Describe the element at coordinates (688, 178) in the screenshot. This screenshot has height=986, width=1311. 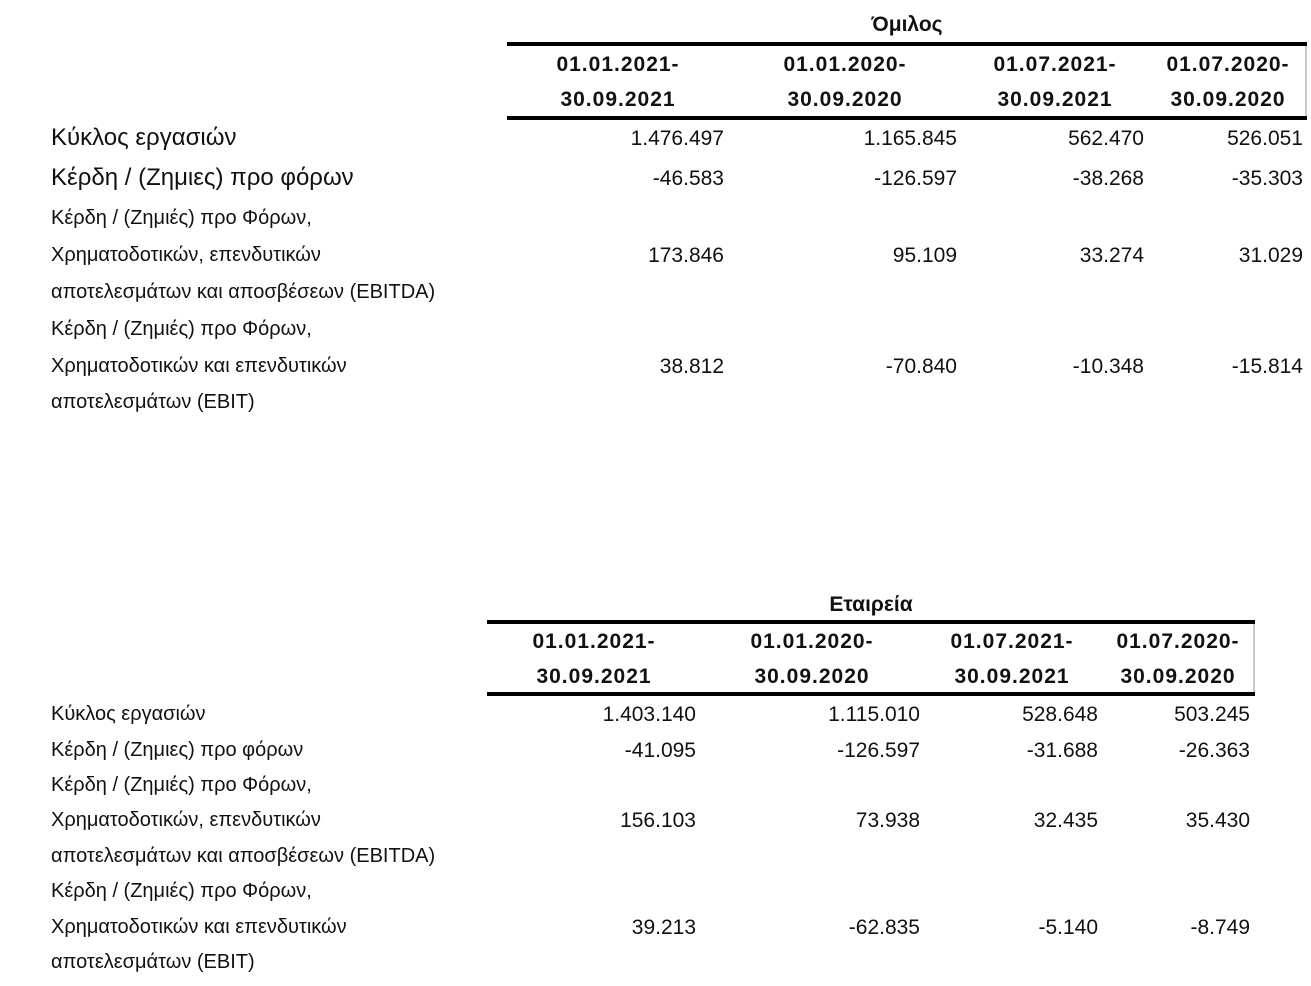
I see `cell-value: -46.583` at that location.